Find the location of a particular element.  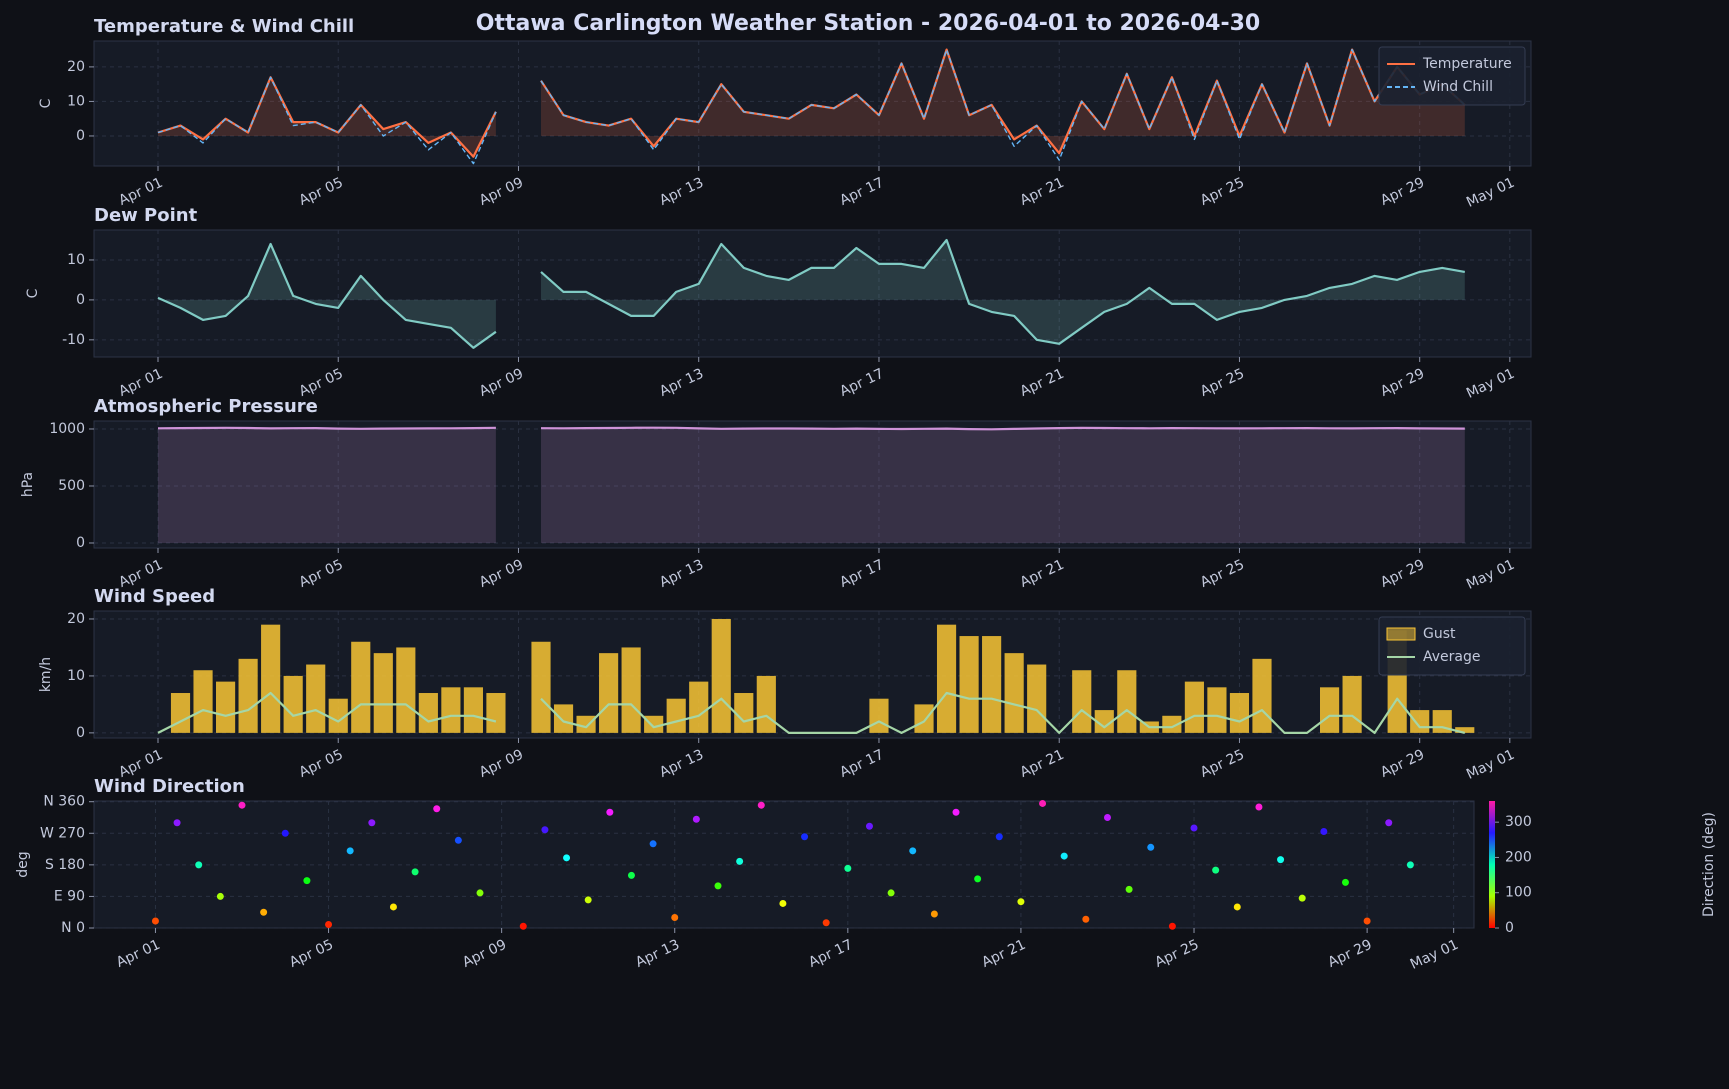

y-tick-label: S 180 is located at coordinates (65, 865).